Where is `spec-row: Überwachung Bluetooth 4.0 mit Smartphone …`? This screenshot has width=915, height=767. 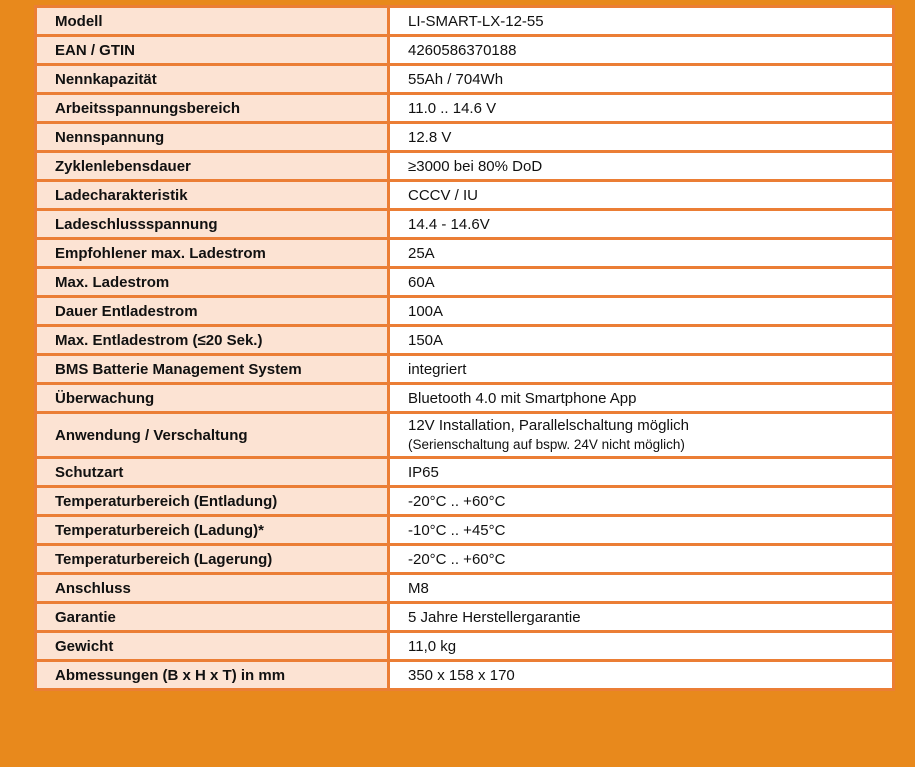
spec-row: Überwachung Bluetooth 4.0 mit Smartphone … is located at coordinates (464, 398).